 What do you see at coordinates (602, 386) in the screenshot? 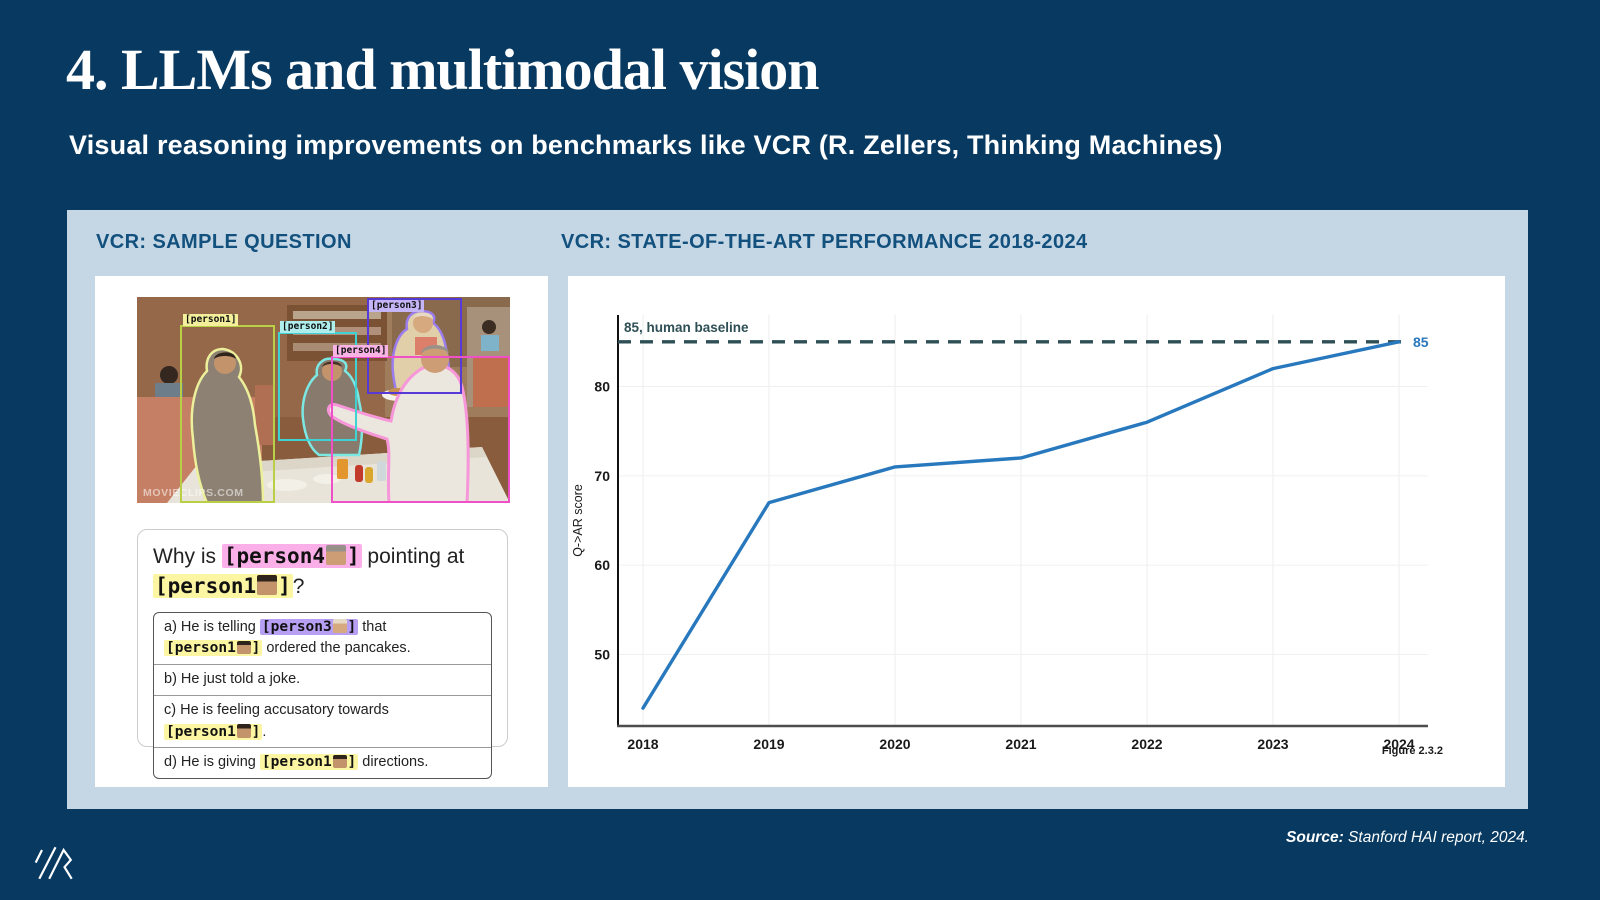
I see `y-axis-tick: 80` at bounding box center [602, 386].